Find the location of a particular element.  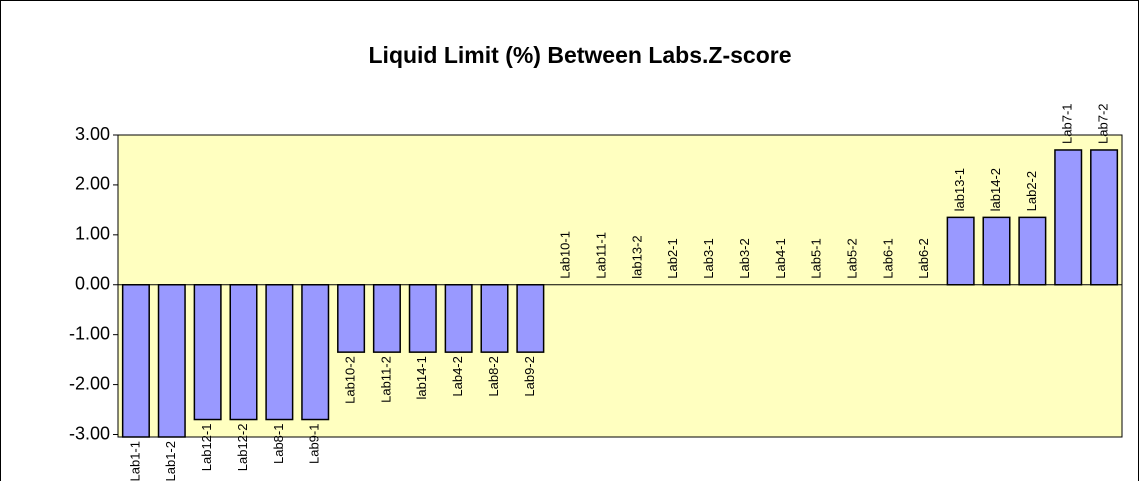

category-label: lab13-1 is located at coordinates (959, 189).